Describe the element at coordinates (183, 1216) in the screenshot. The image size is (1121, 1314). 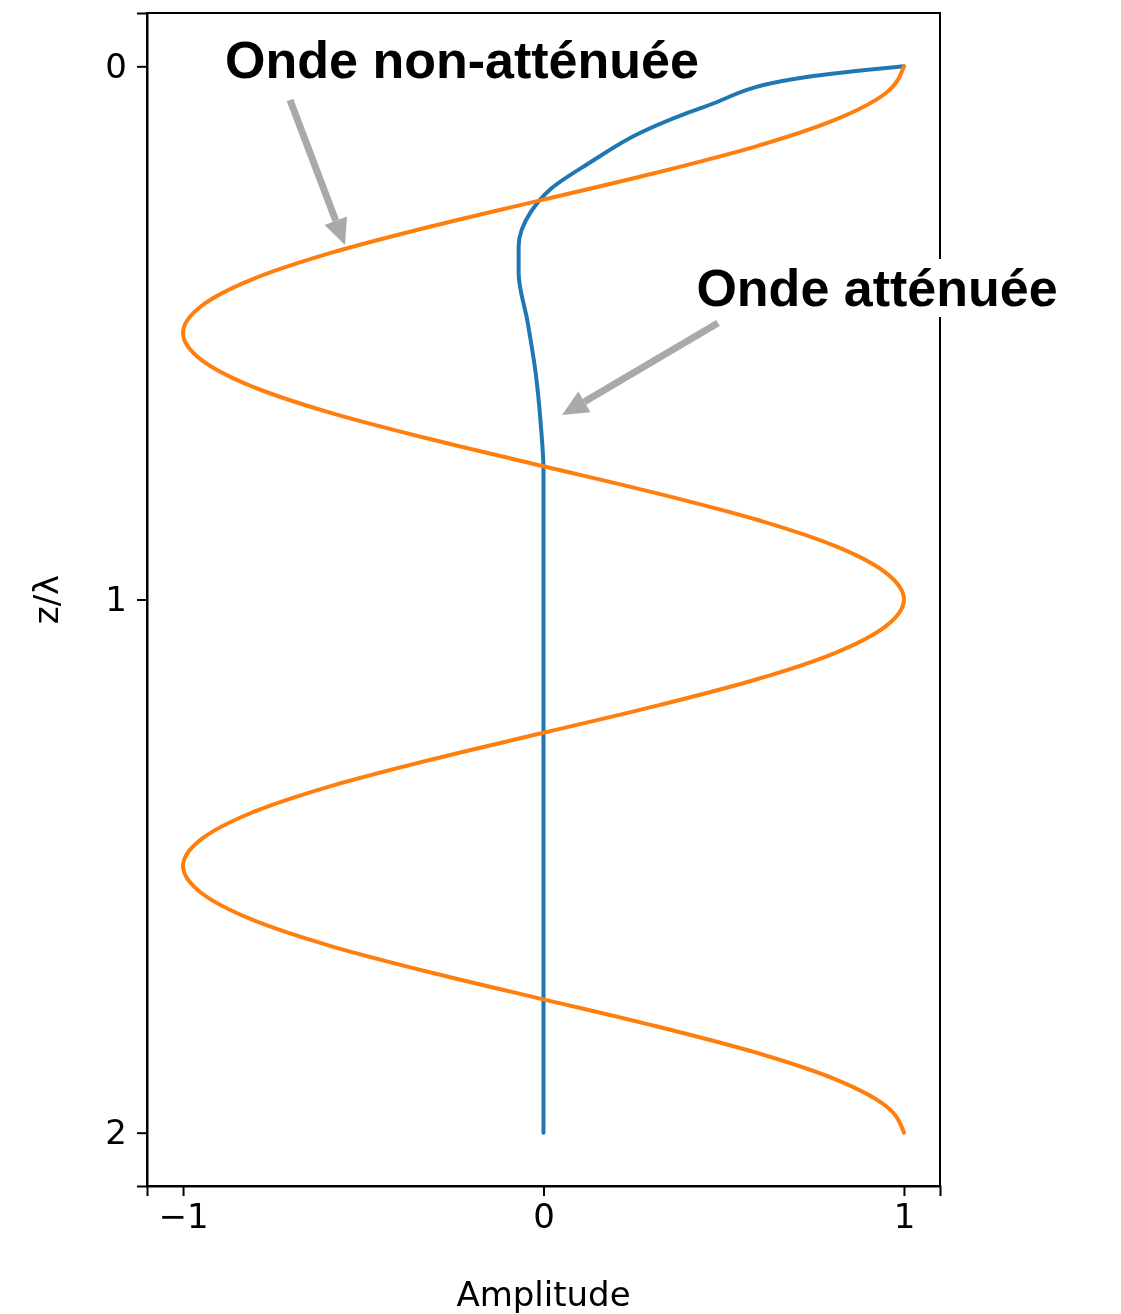
I see `x-tick-label: −1` at that location.